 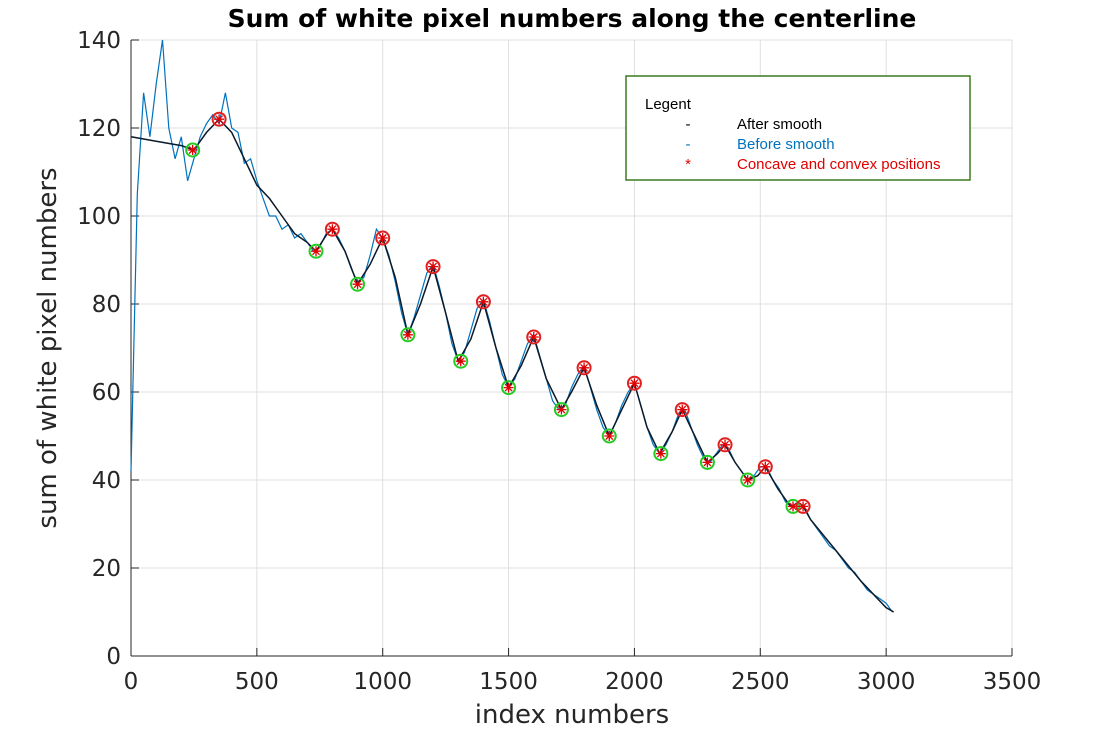 What do you see at coordinates (113, 657) in the screenshot?
I see `y-tick-label: 0` at bounding box center [113, 657].